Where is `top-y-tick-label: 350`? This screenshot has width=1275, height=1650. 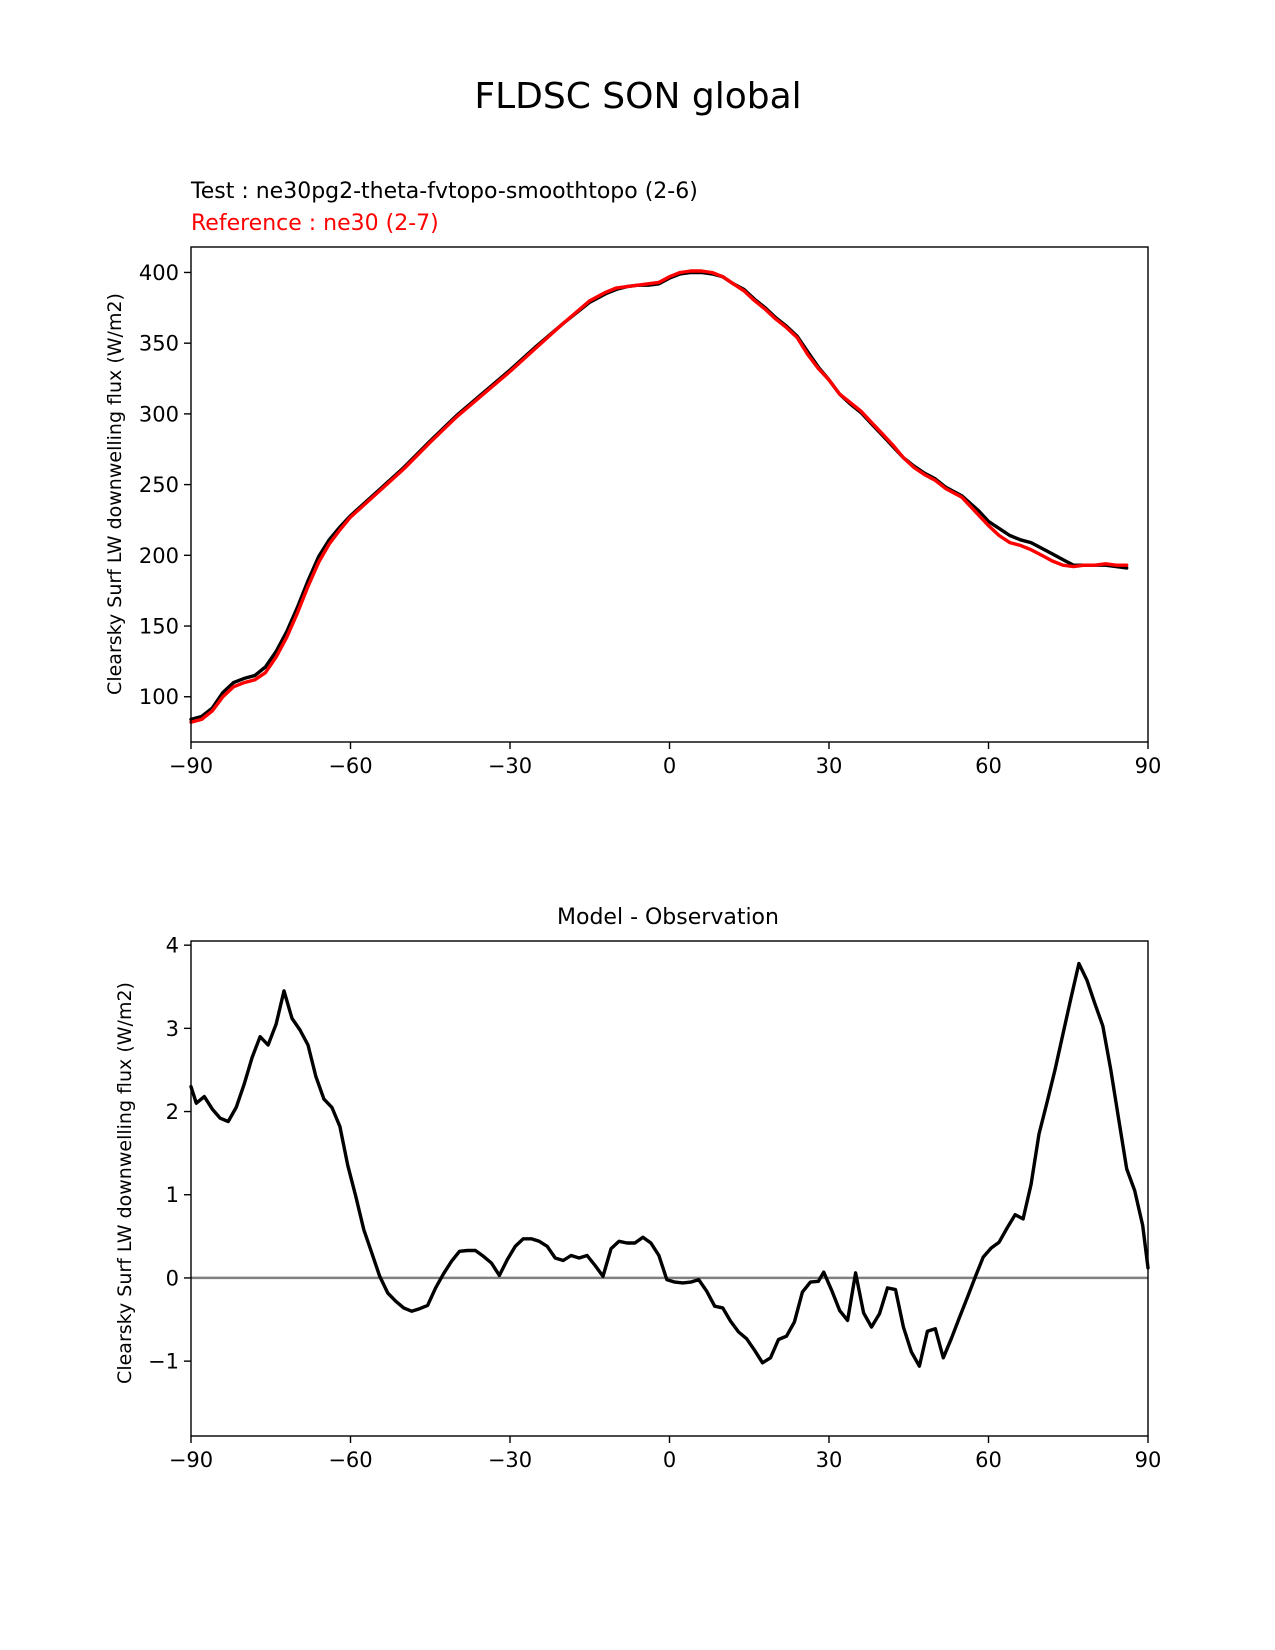
top-y-tick-label: 350 is located at coordinates (159, 344).